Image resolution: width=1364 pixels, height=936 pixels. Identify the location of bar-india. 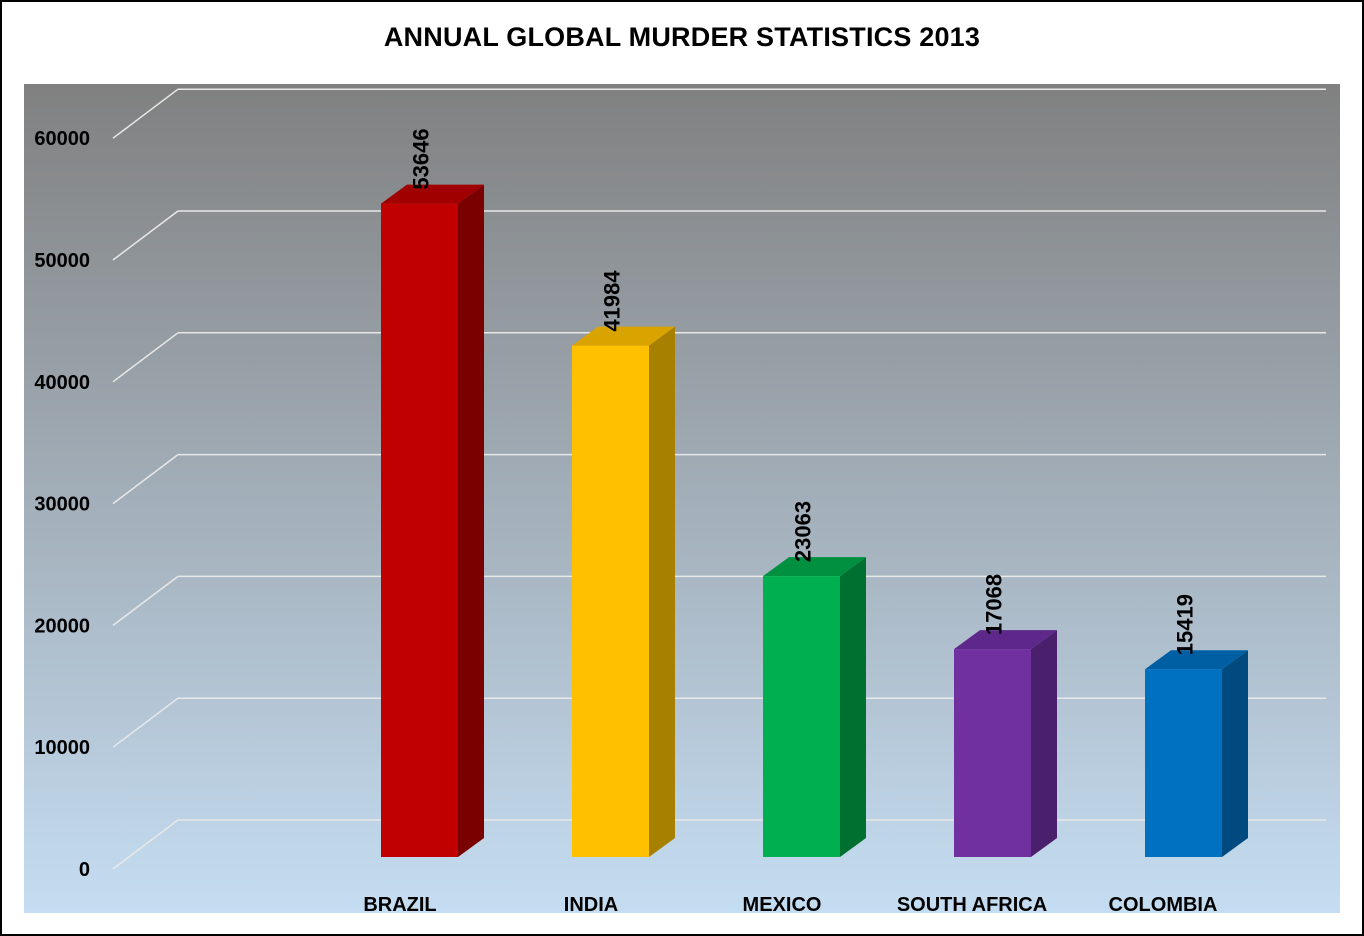
(623, 591).